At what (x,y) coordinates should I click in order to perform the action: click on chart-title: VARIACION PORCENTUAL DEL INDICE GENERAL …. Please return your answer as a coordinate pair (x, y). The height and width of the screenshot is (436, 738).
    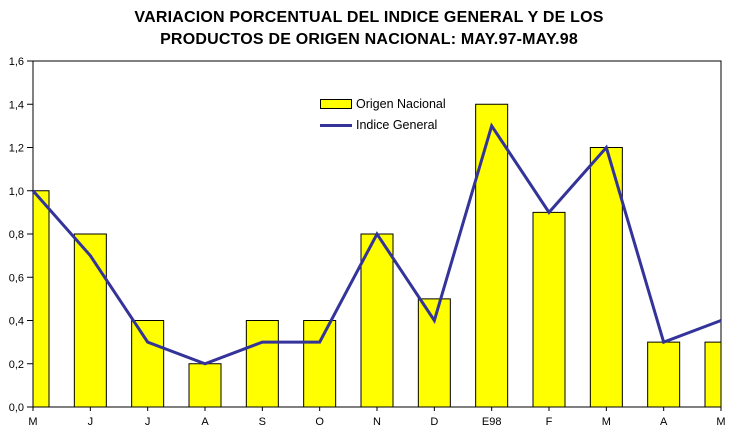
    Looking at the image, I should click on (369, 29).